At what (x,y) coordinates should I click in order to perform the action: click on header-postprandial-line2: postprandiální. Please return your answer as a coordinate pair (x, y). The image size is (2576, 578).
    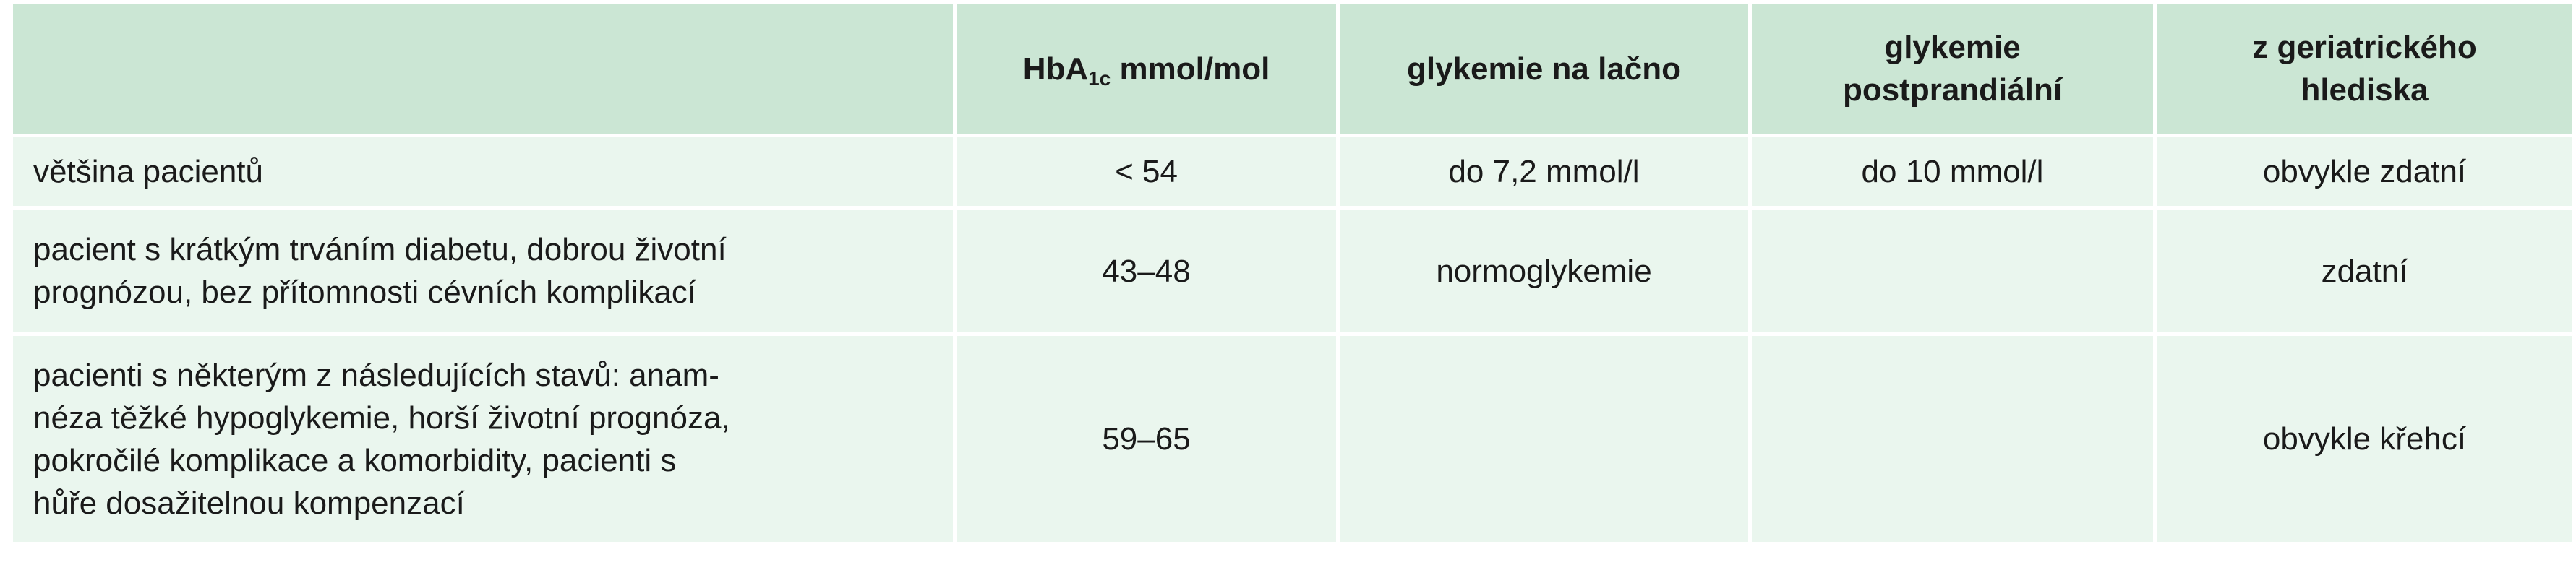
    Looking at the image, I should click on (1953, 90).